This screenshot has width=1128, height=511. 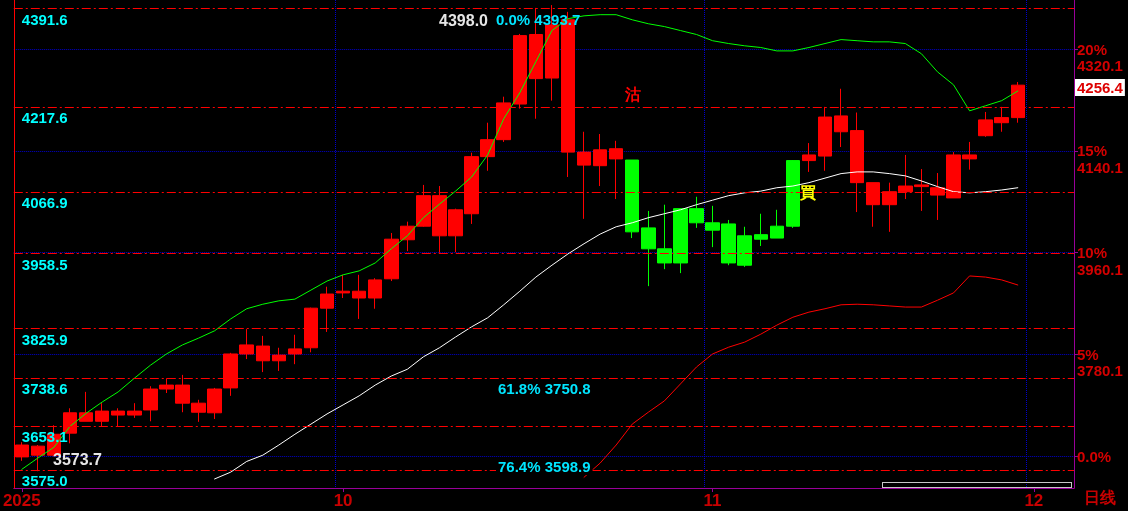 I want to click on y-tick-label: 3958.5, so click(x=44, y=264).